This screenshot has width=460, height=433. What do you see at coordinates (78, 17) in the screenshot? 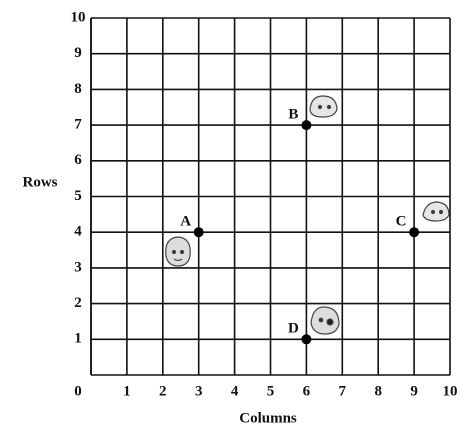
I see `y-tick-label: 10` at bounding box center [78, 17].